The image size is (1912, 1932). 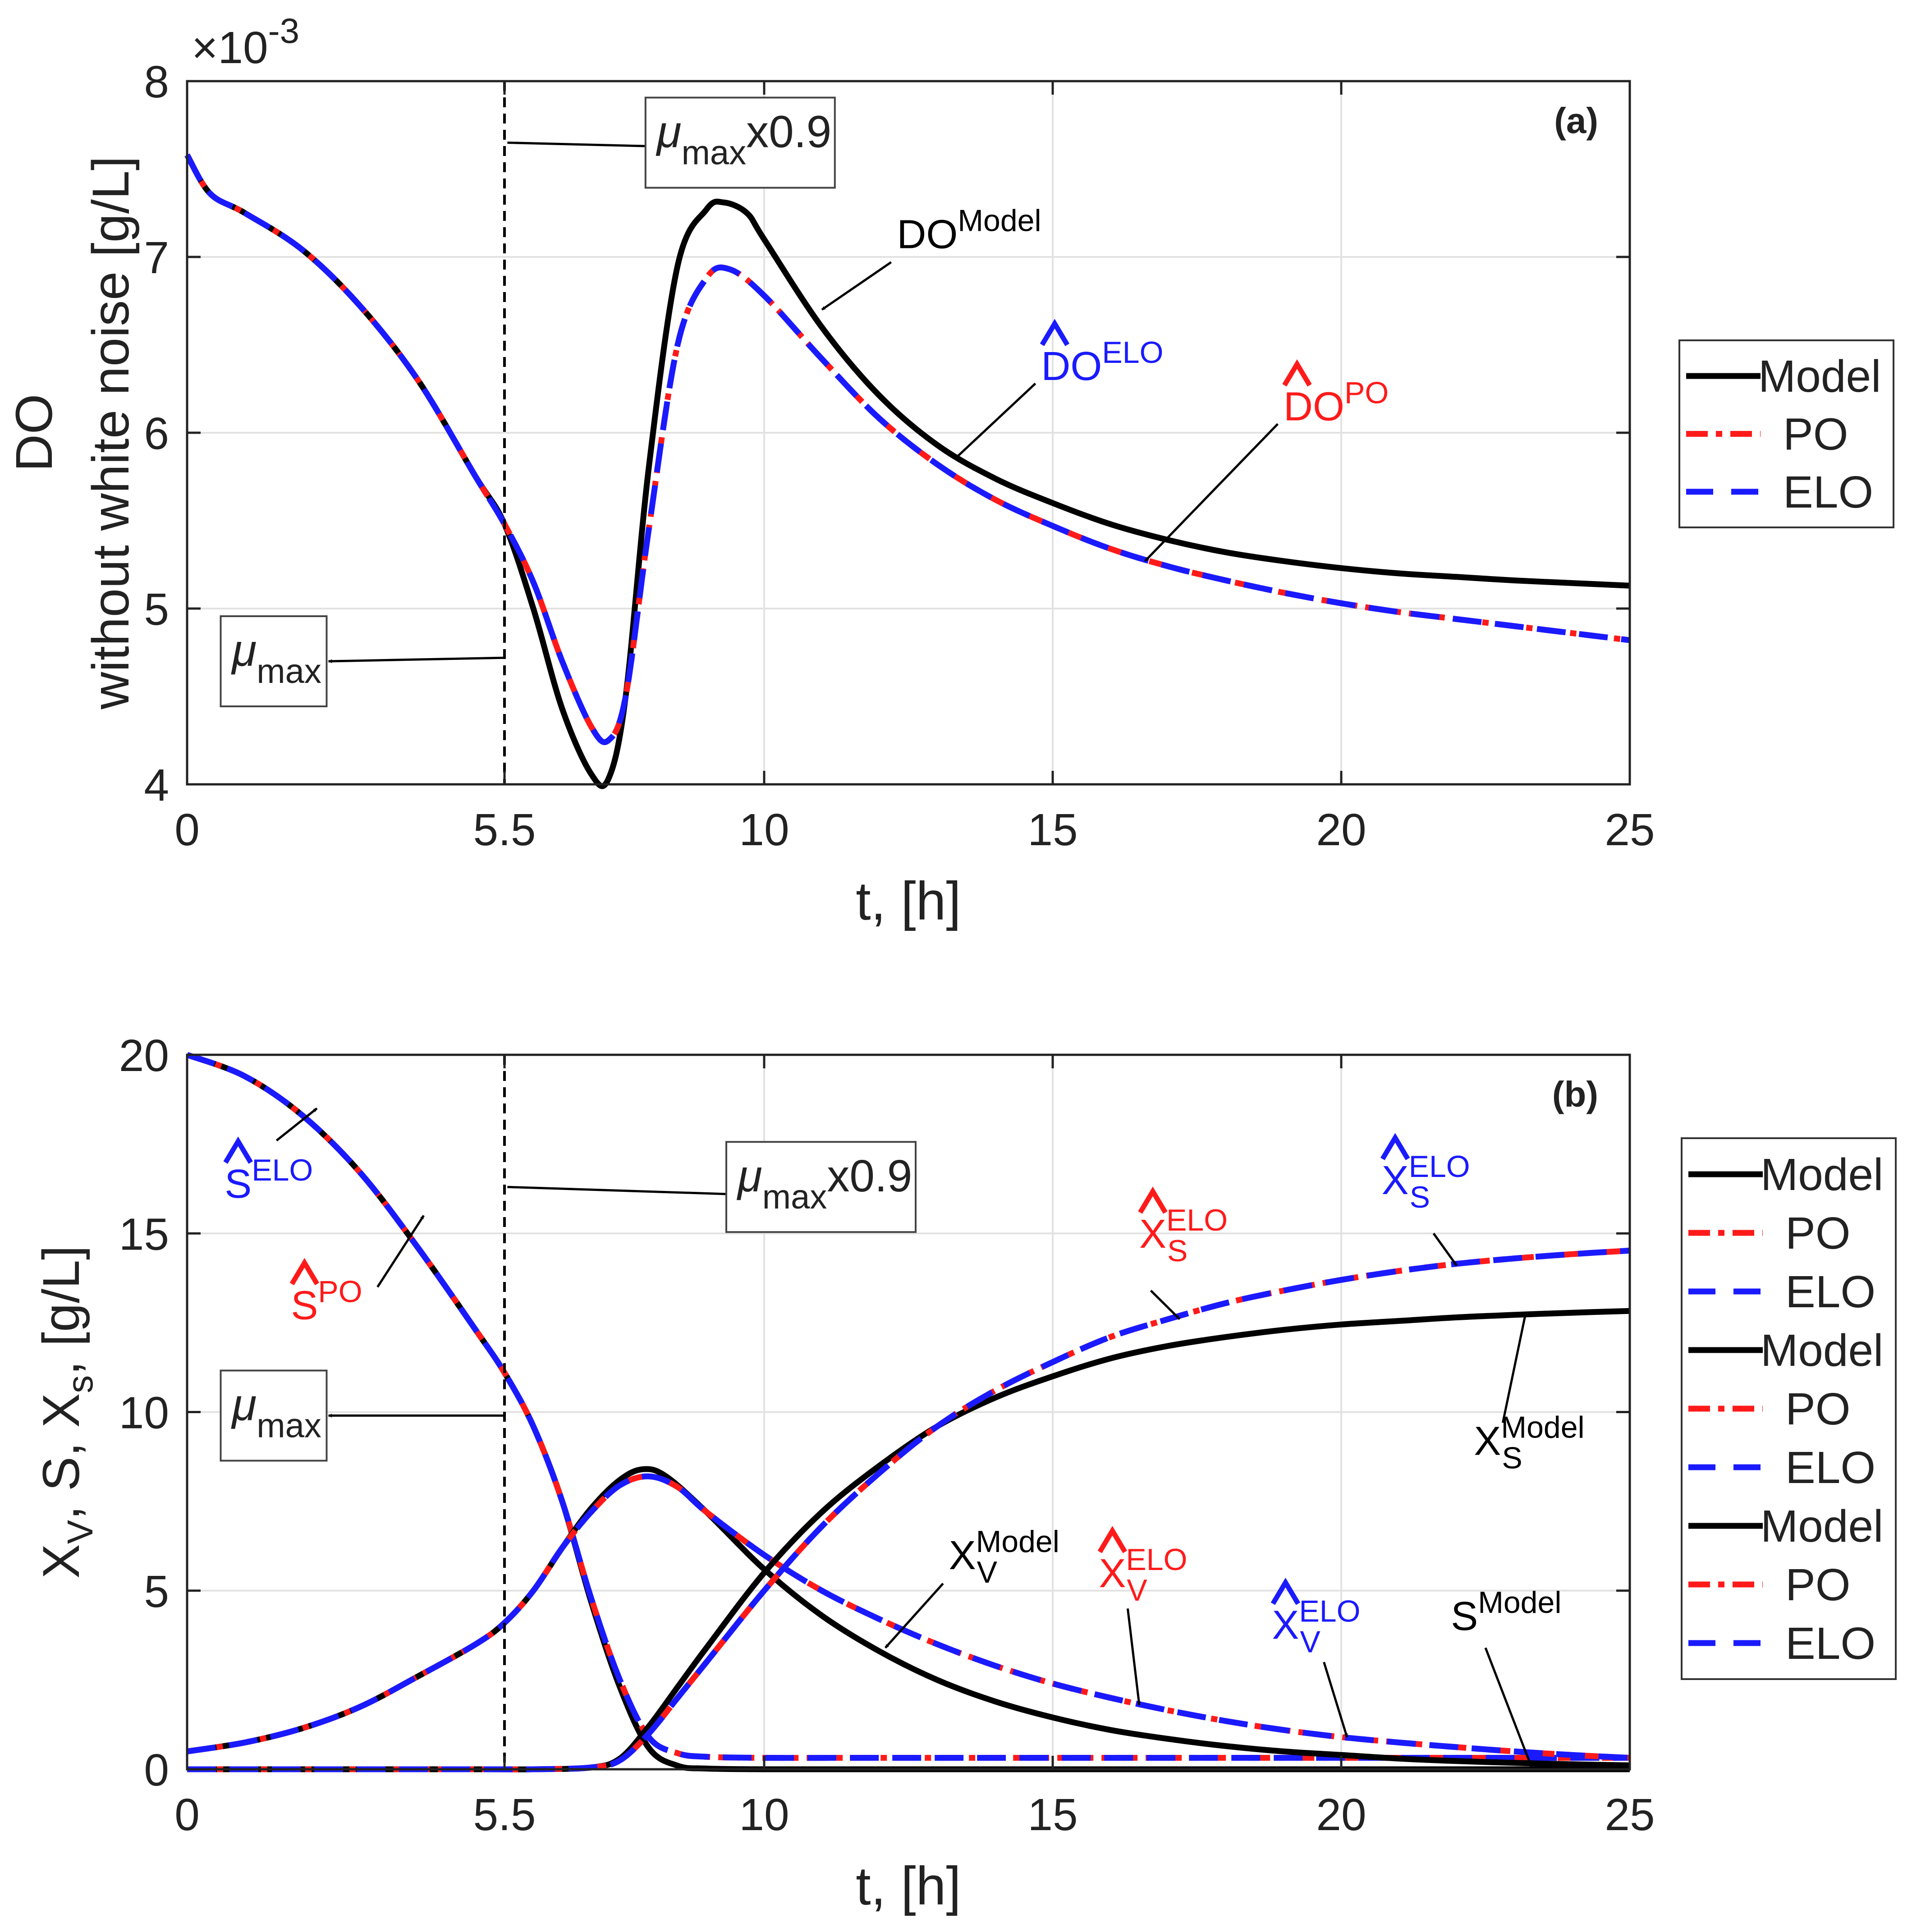 I want to click on annotation-xv-elo-blue: XELO, so click(x=1316, y=1621).